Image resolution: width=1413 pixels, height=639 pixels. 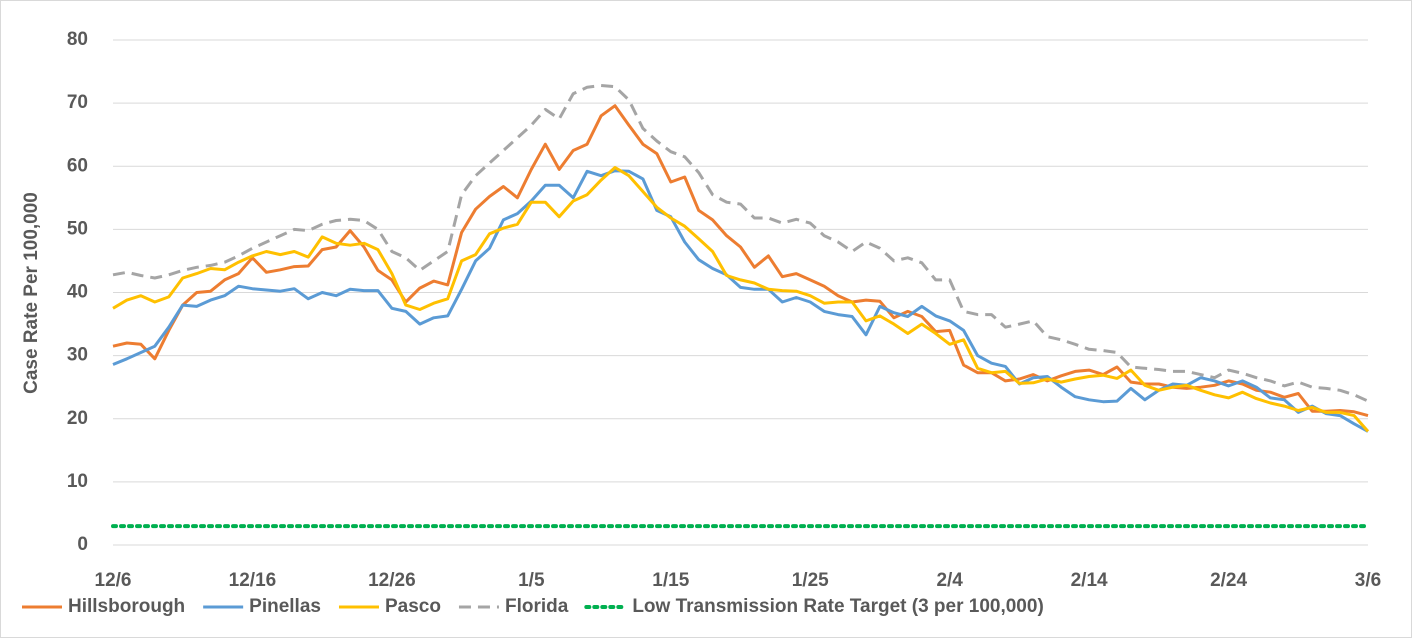 What do you see at coordinates (253, 580) in the screenshot?
I see `x-tick-label: 12/16` at bounding box center [253, 580].